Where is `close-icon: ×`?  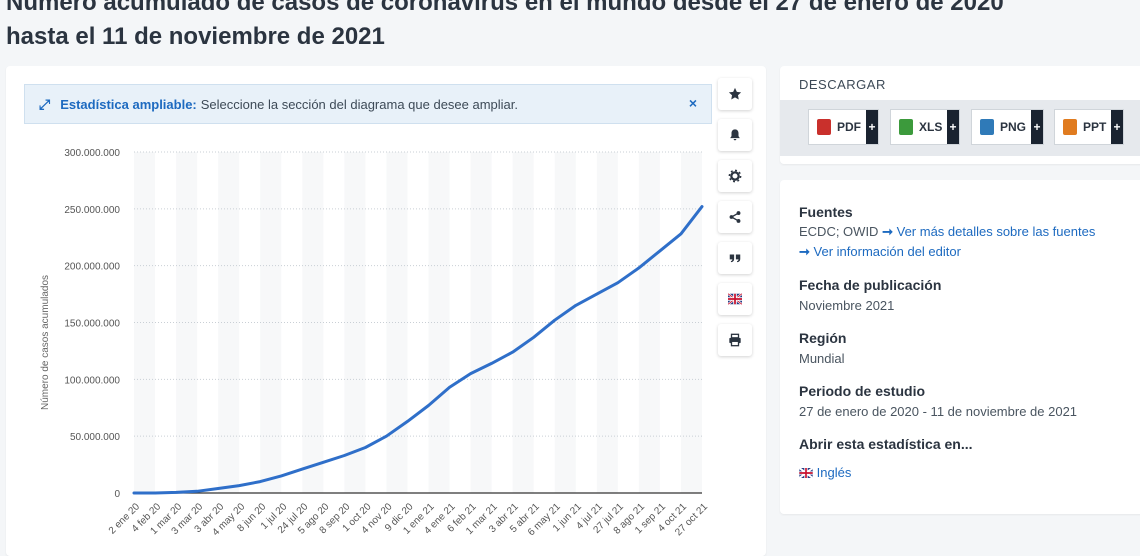 close-icon: × is located at coordinates (692, 103).